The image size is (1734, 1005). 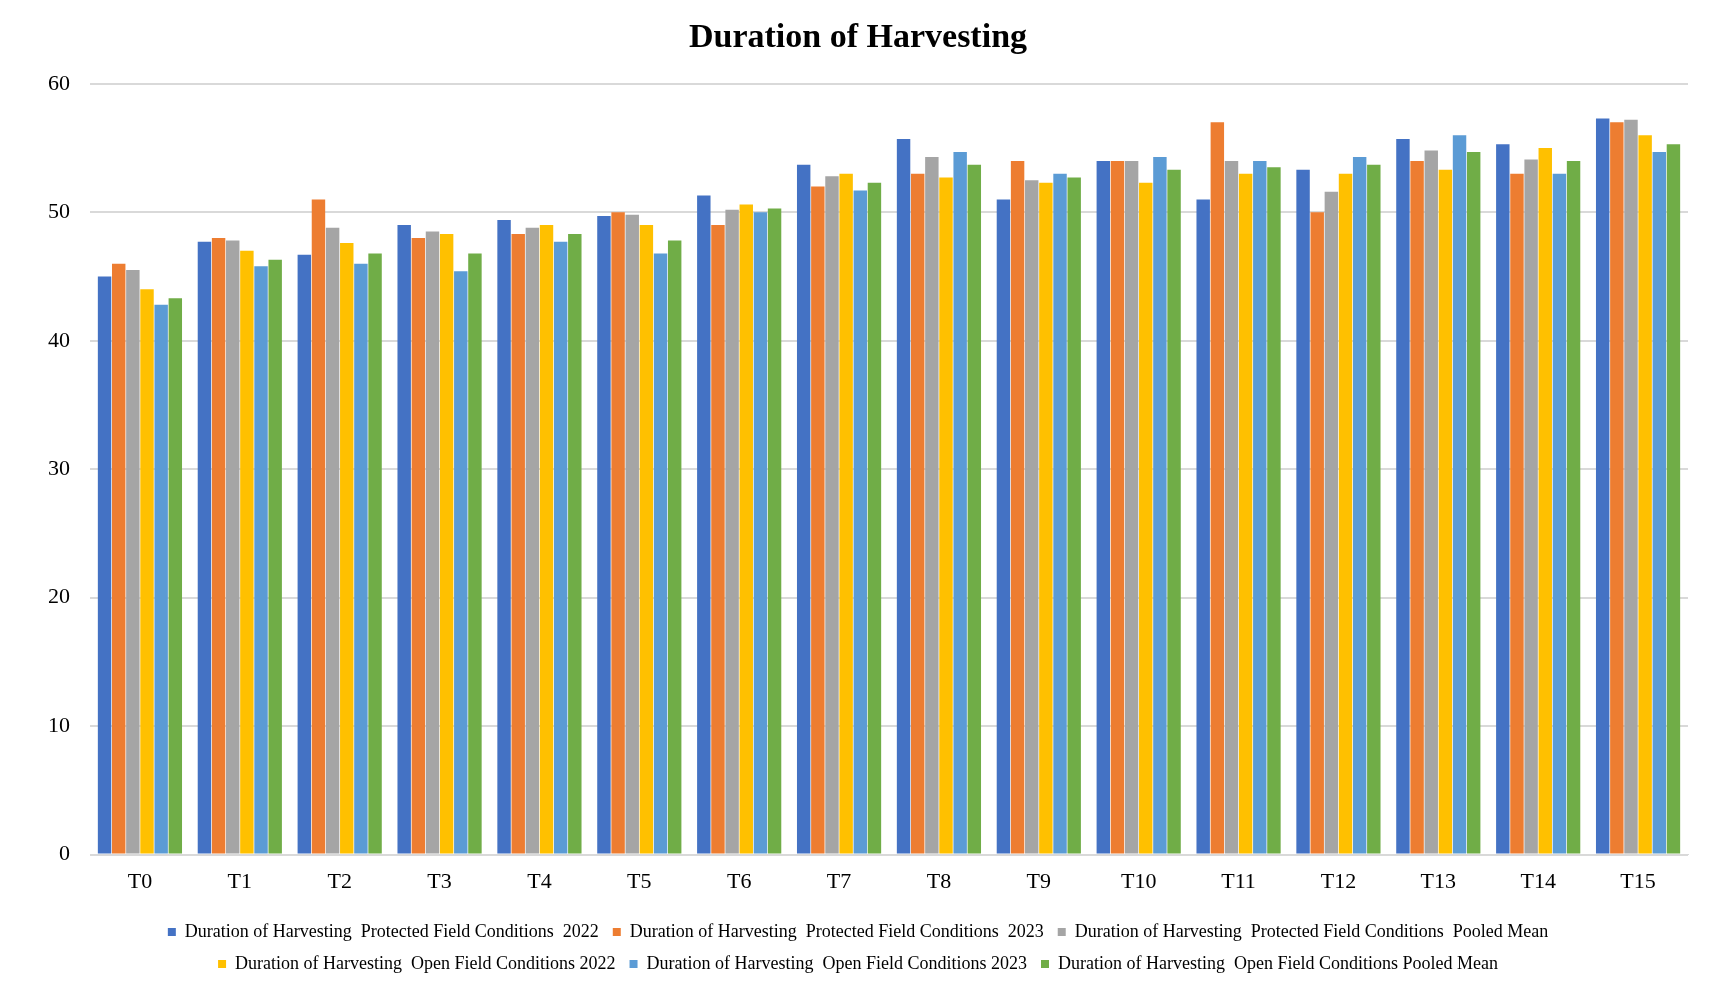 What do you see at coordinates (59, 724) in the screenshot?
I see `y-tick-label: 10` at bounding box center [59, 724].